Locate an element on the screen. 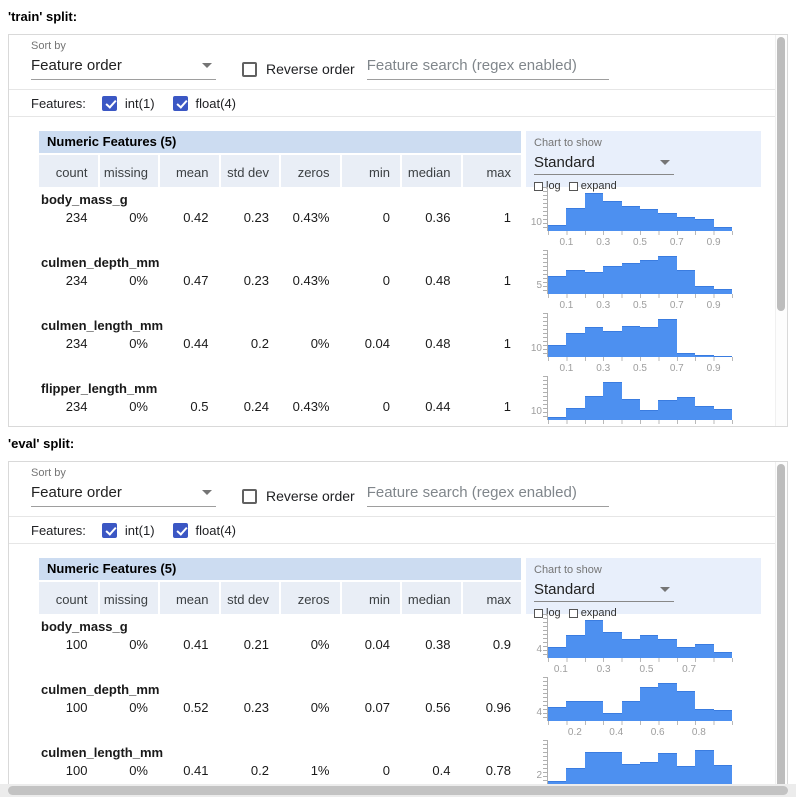  histogram-plot is located at coordinates (638, 764).